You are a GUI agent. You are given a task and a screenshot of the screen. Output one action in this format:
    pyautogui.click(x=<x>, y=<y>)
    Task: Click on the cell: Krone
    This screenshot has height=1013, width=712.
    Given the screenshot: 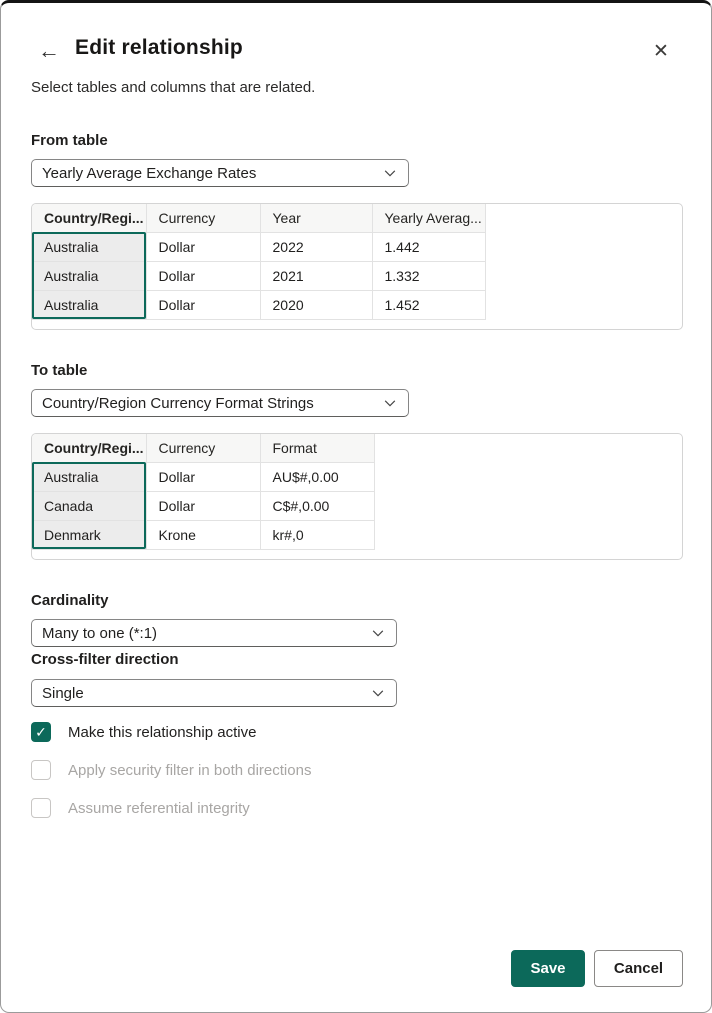 What is the action you would take?
    pyautogui.click(x=203, y=535)
    